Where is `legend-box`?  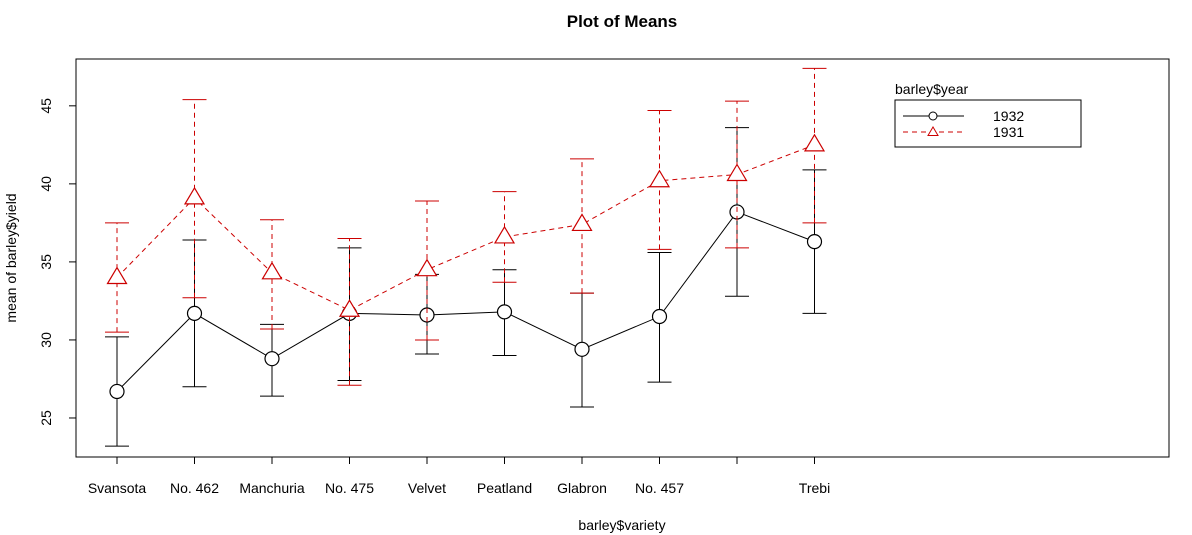
legend-box is located at coordinates (988, 123).